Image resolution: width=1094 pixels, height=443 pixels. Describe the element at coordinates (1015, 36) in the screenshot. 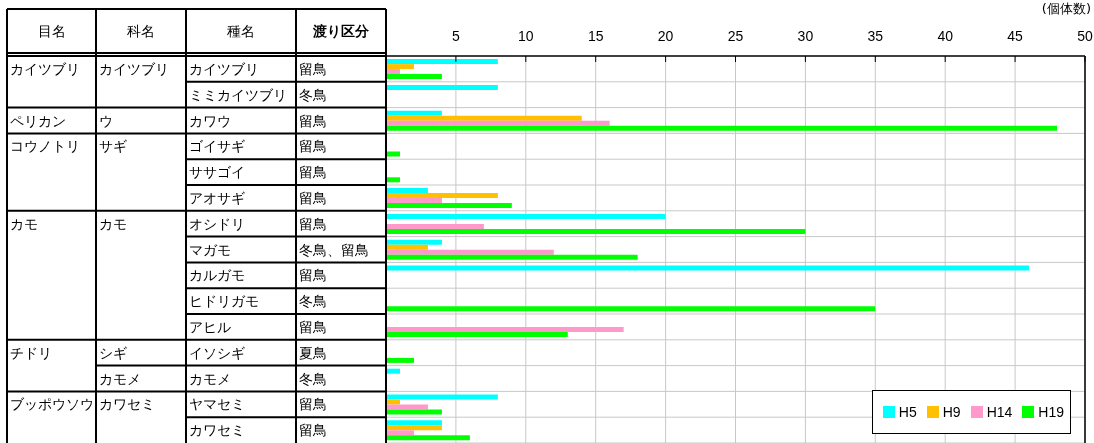

I see `x-tick-label: 45` at that location.